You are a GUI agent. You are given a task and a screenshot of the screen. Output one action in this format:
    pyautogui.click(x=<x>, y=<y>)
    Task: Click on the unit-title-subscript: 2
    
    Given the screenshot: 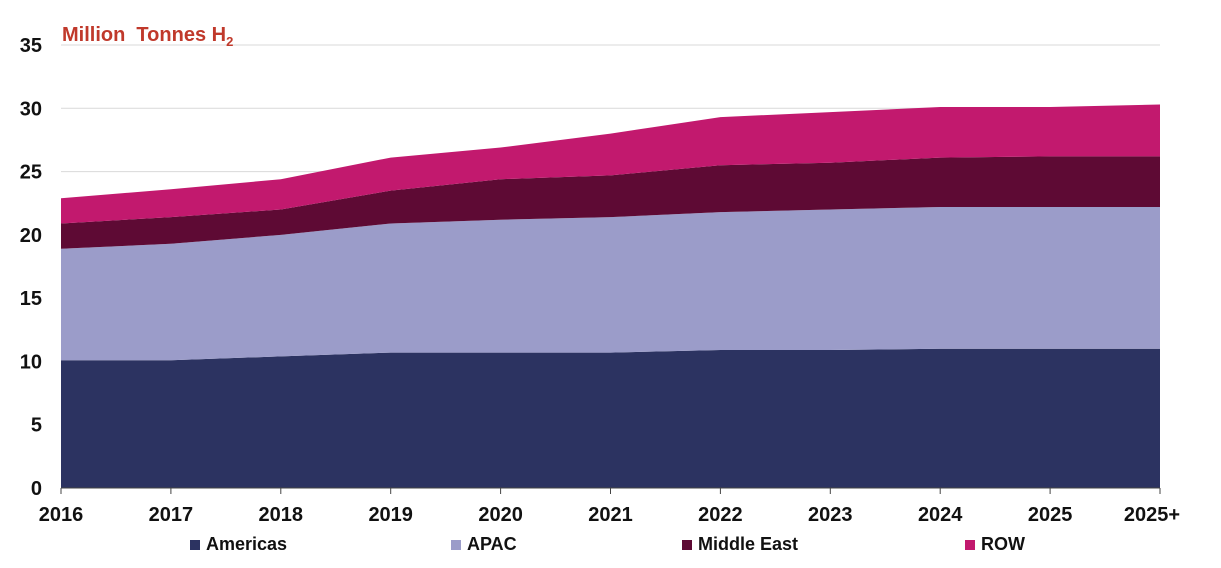 What is the action you would take?
    pyautogui.click(x=230, y=41)
    